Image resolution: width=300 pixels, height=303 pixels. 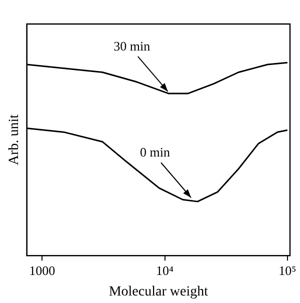 I want to click on annotation: 0 min, so click(x=155, y=152).